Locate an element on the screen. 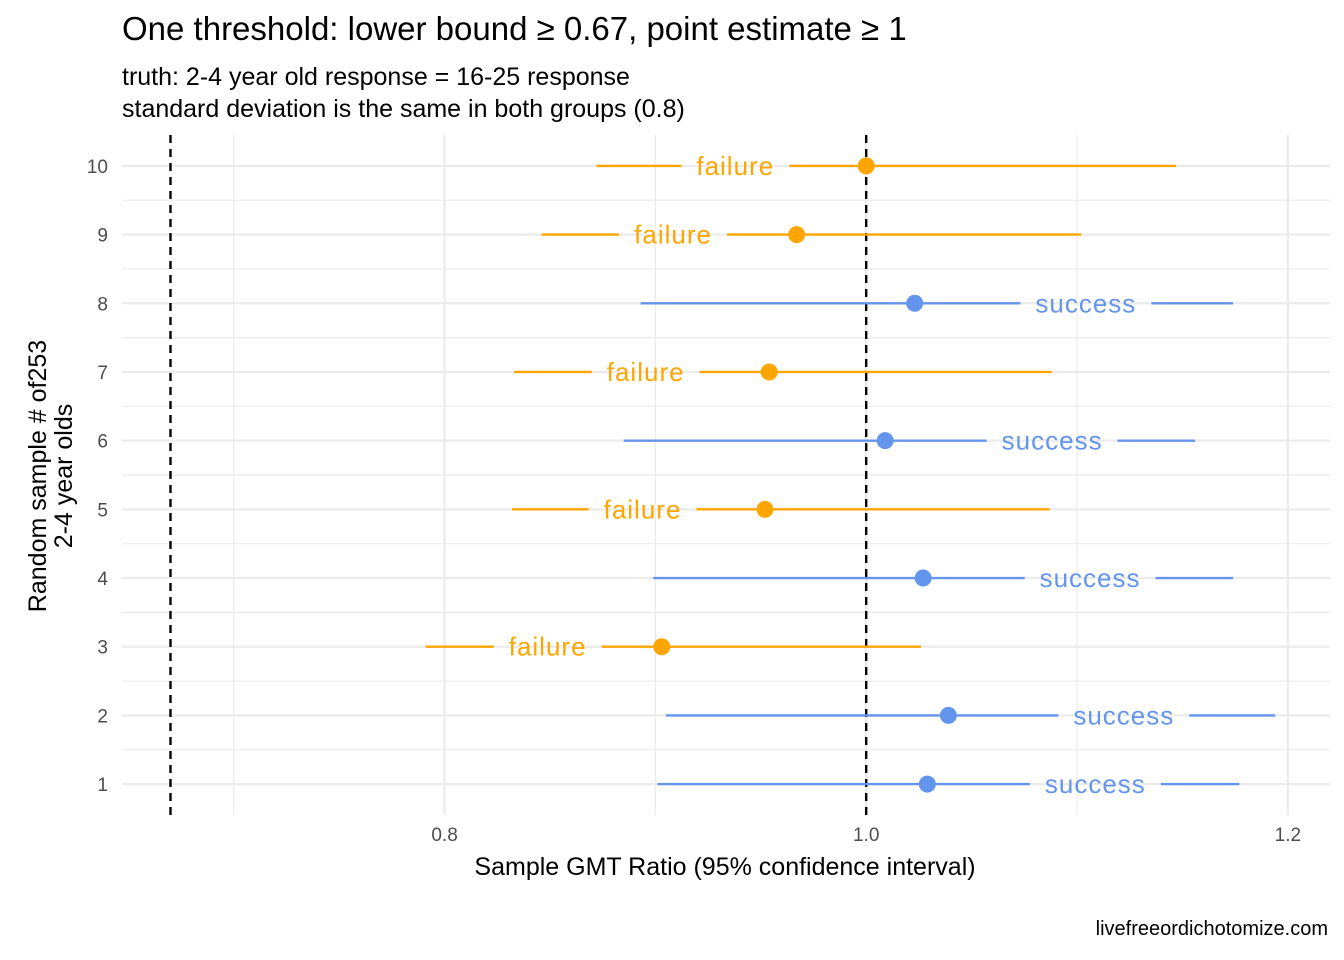 The height and width of the screenshot is (960, 1344). sample-7: failure is located at coordinates (783, 372).